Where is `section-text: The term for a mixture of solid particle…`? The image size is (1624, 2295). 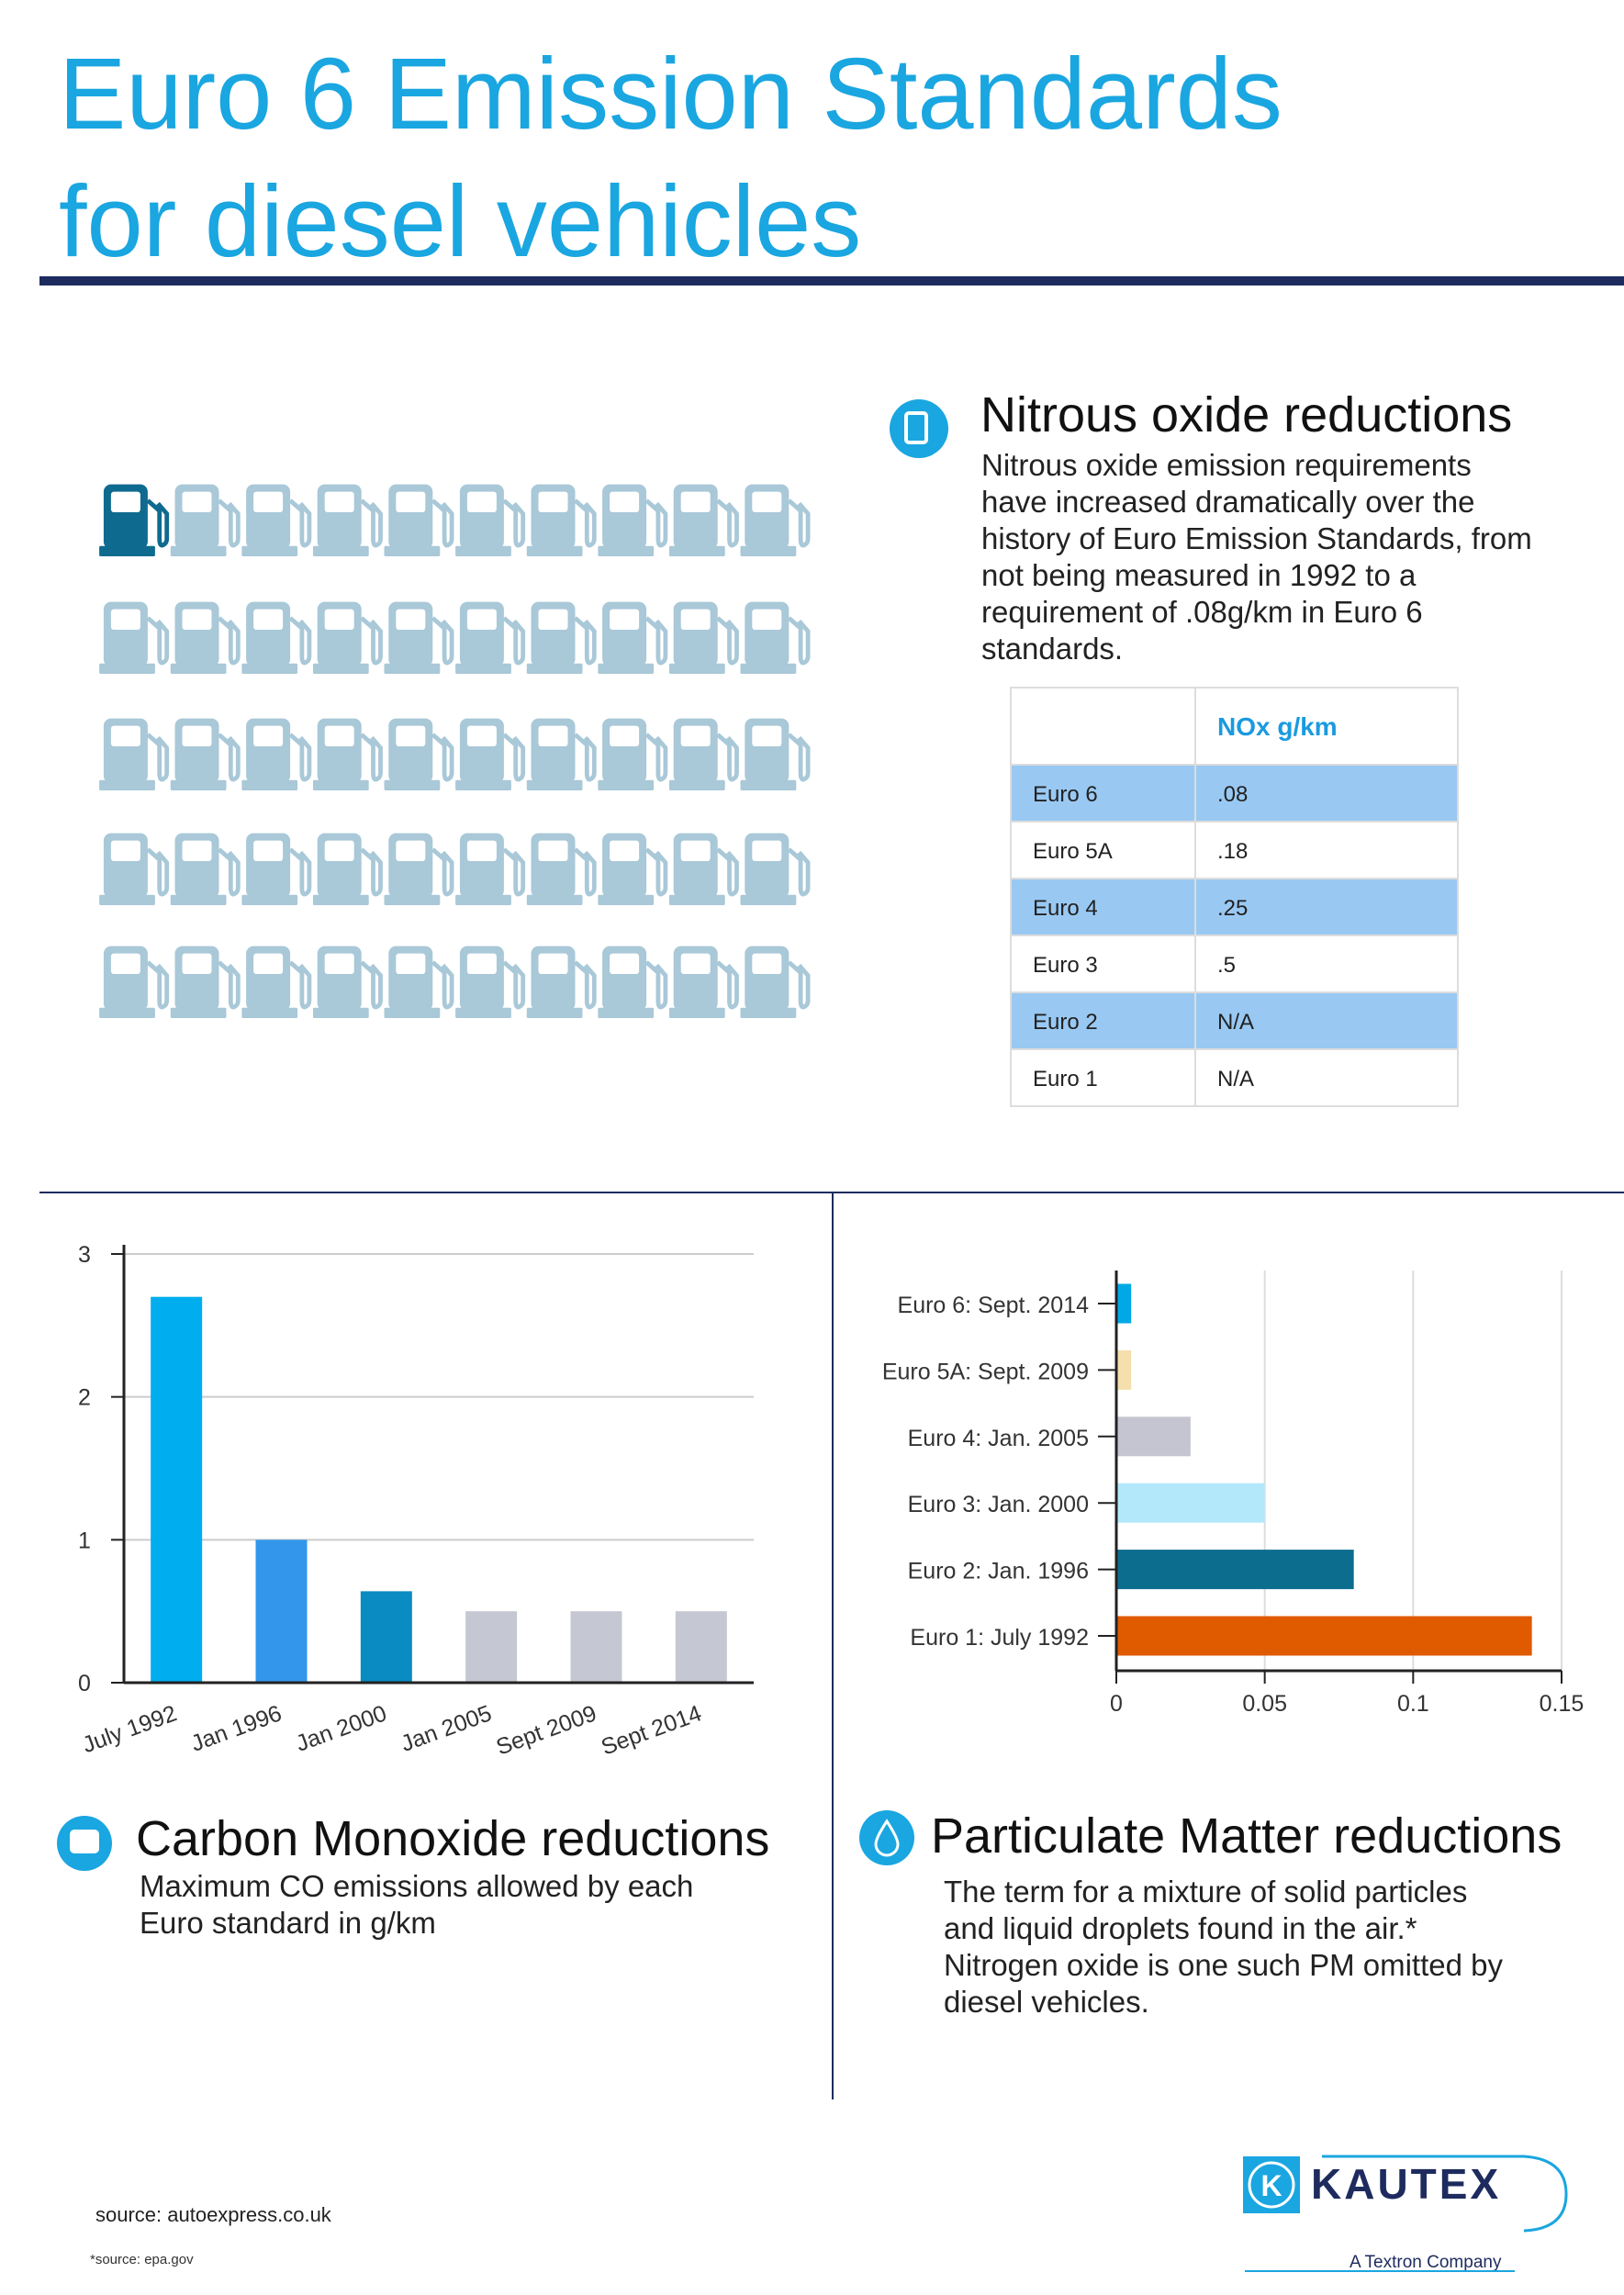 section-text: The term for a mixture of solid particle… is located at coordinates (1223, 1947).